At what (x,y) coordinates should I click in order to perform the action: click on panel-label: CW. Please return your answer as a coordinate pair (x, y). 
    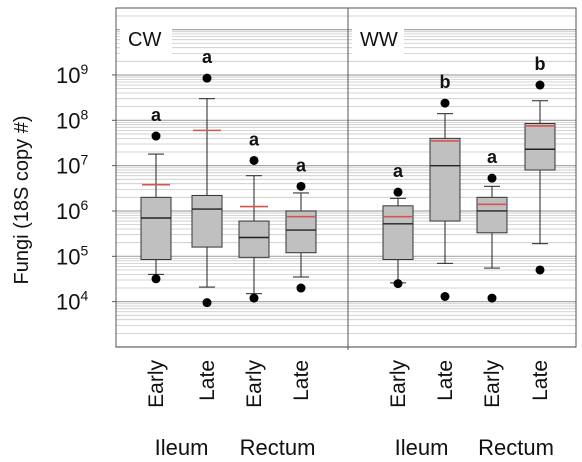
    Looking at the image, I should click on (144, 40).